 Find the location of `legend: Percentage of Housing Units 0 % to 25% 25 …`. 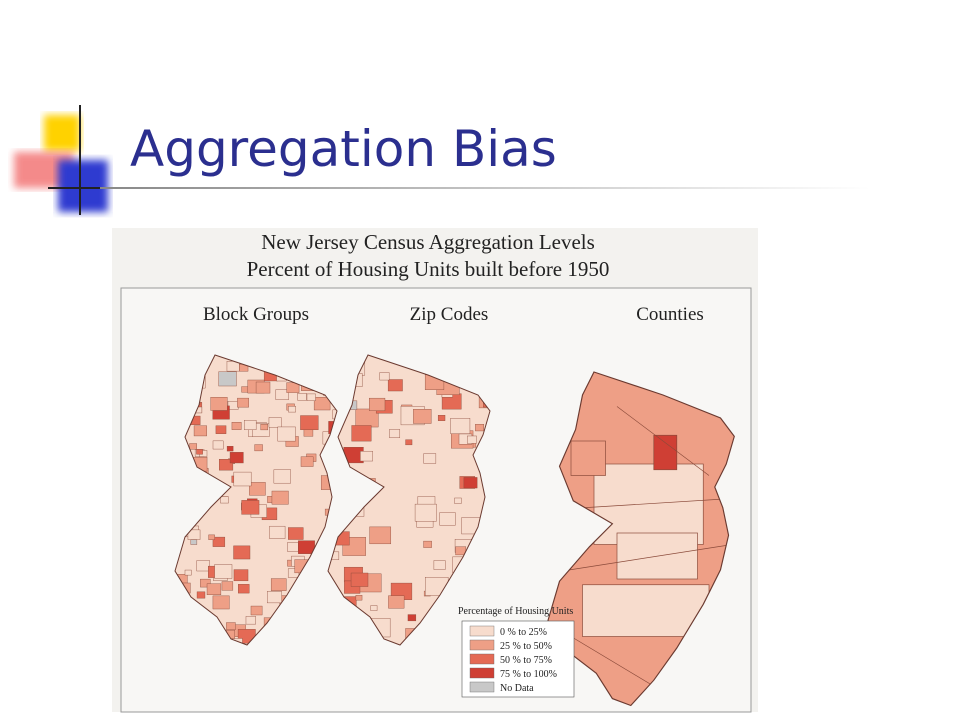

legend: Percentage of Housing Units 0 % to 25% 25 … is located at coordinates (516, 652).